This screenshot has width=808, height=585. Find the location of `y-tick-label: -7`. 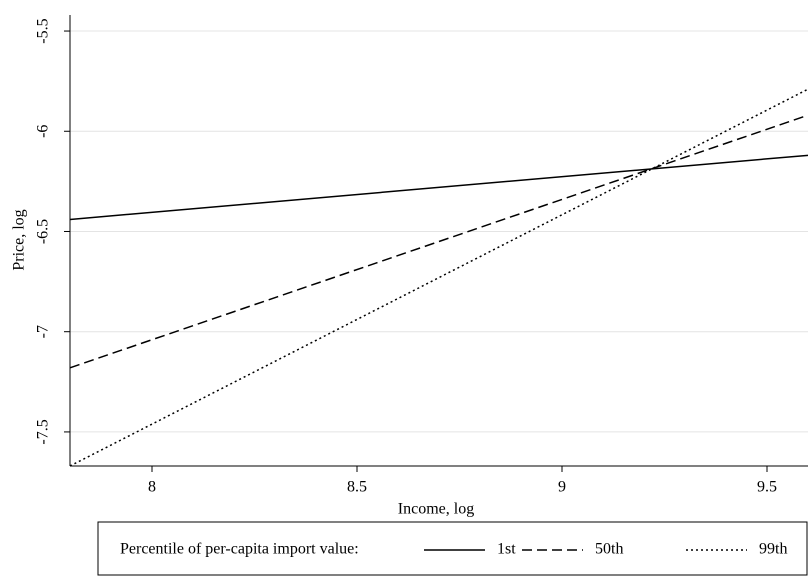

y-tick-label: -7 is located at coordinates (43, 331).